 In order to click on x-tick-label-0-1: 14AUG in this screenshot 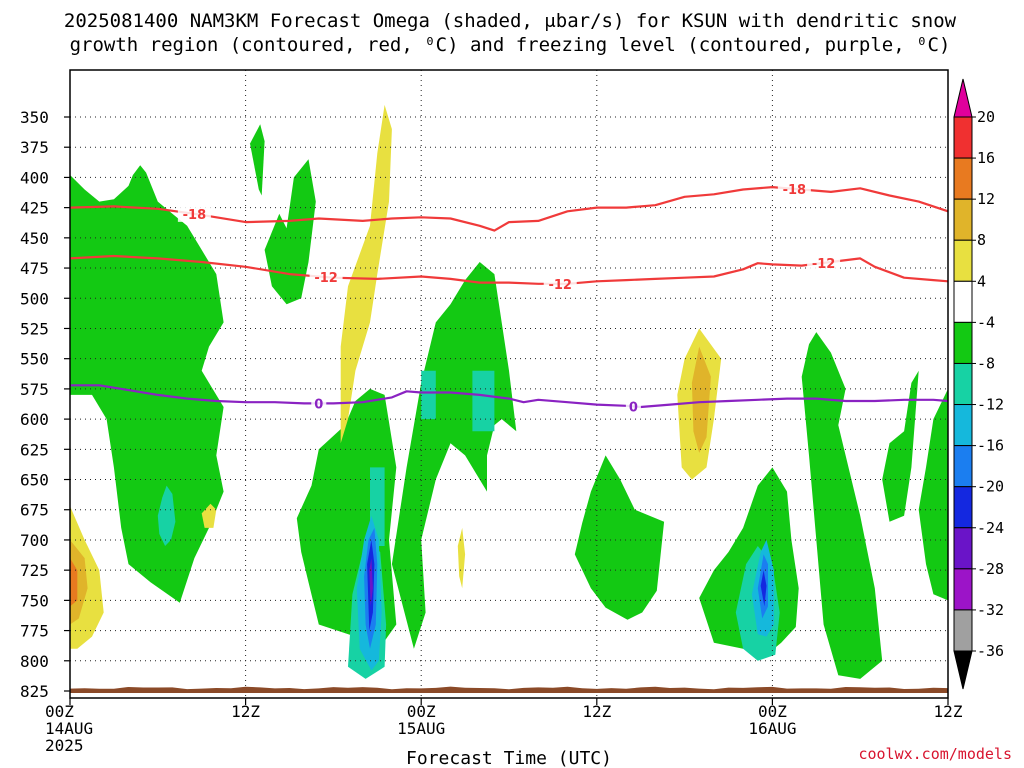, I will do `click(69, 728)`.